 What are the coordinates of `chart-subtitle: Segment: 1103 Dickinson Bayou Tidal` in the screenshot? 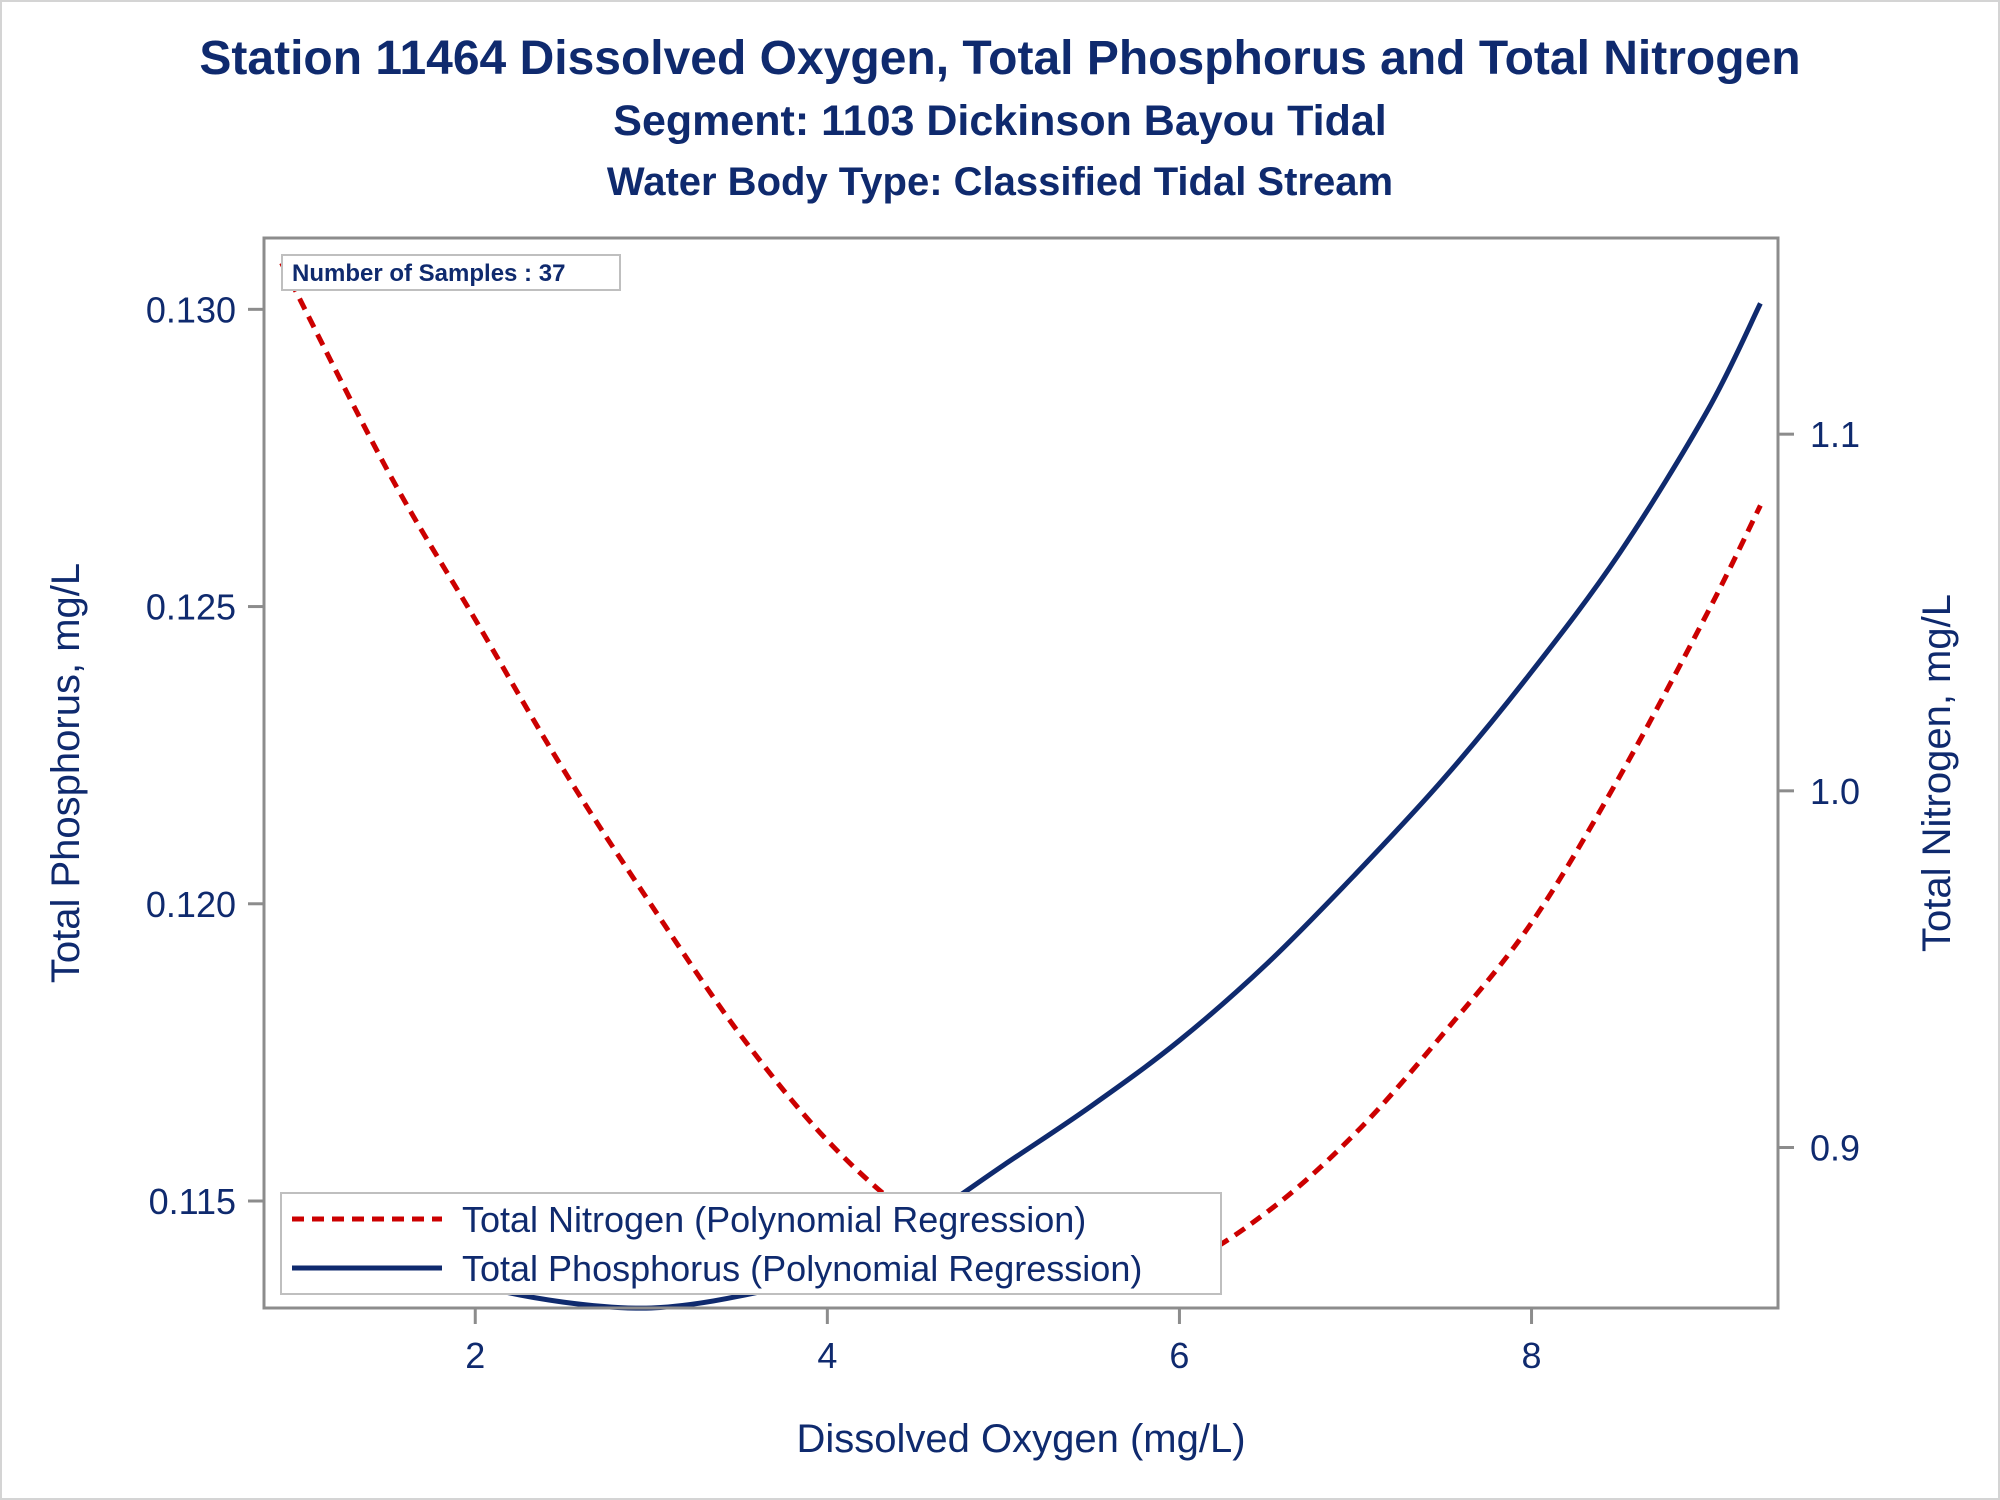 It's located at (1000, 121).